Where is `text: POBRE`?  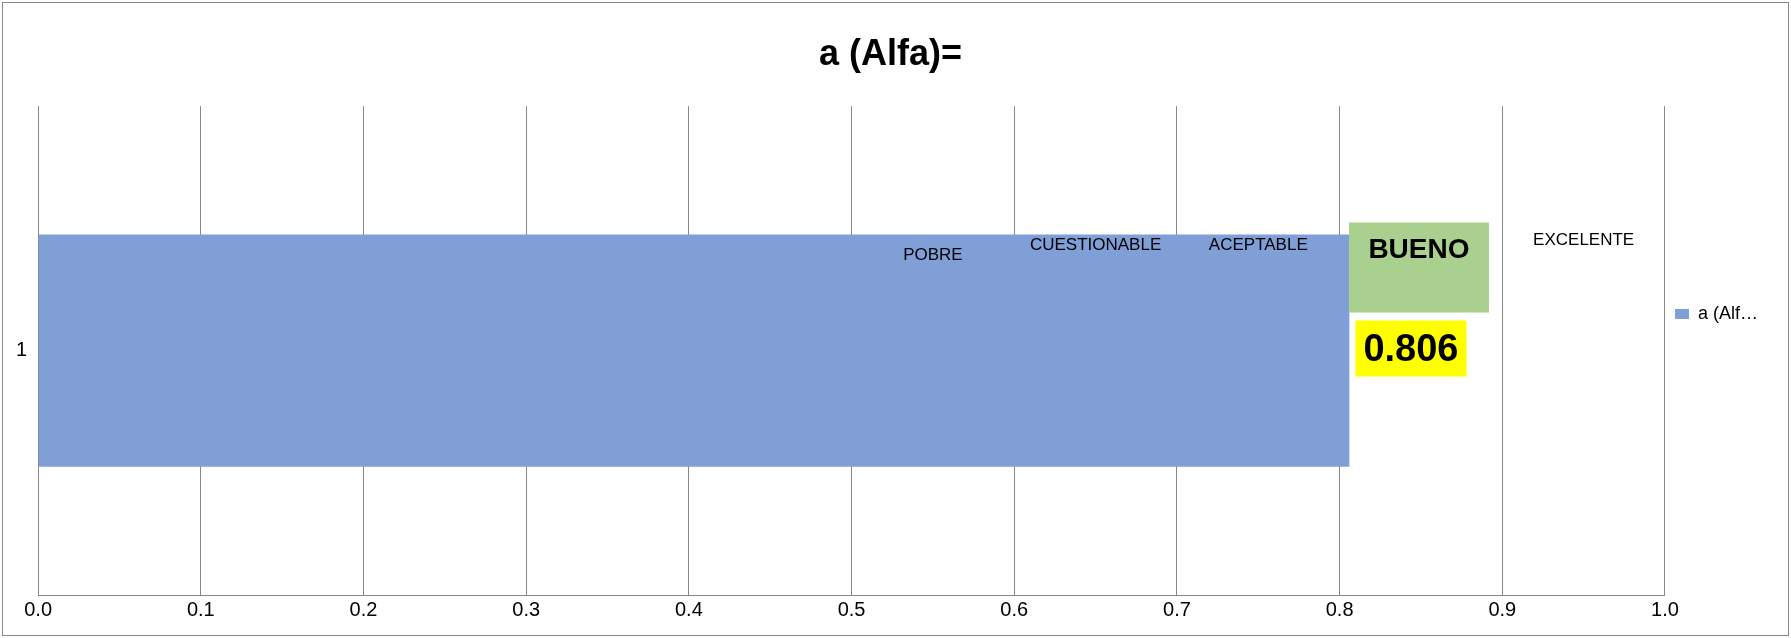
text: POBRE is located at coordinates (933, 255).